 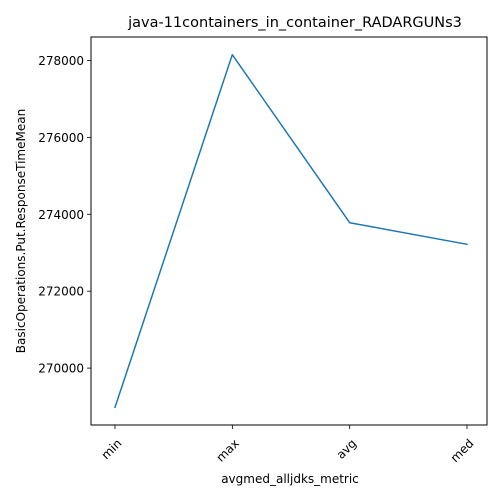 What do you see at coordinates (227, 450) in the screenshot?
I see `x-tick-label-max: max` at bounding box center [227, 450].